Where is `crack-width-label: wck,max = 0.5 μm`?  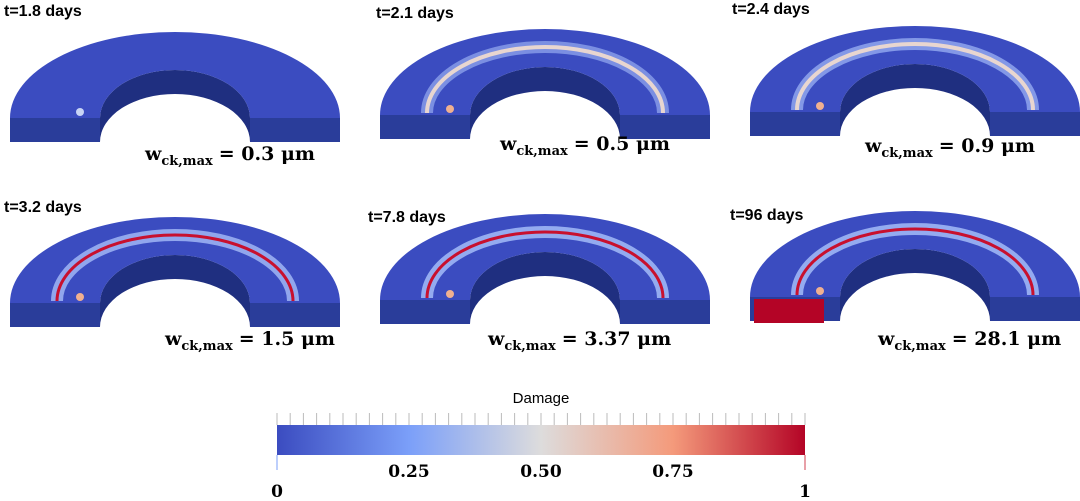
crack-width-label: wck,max = 0.5 μm is located at coordinates (584, 146).